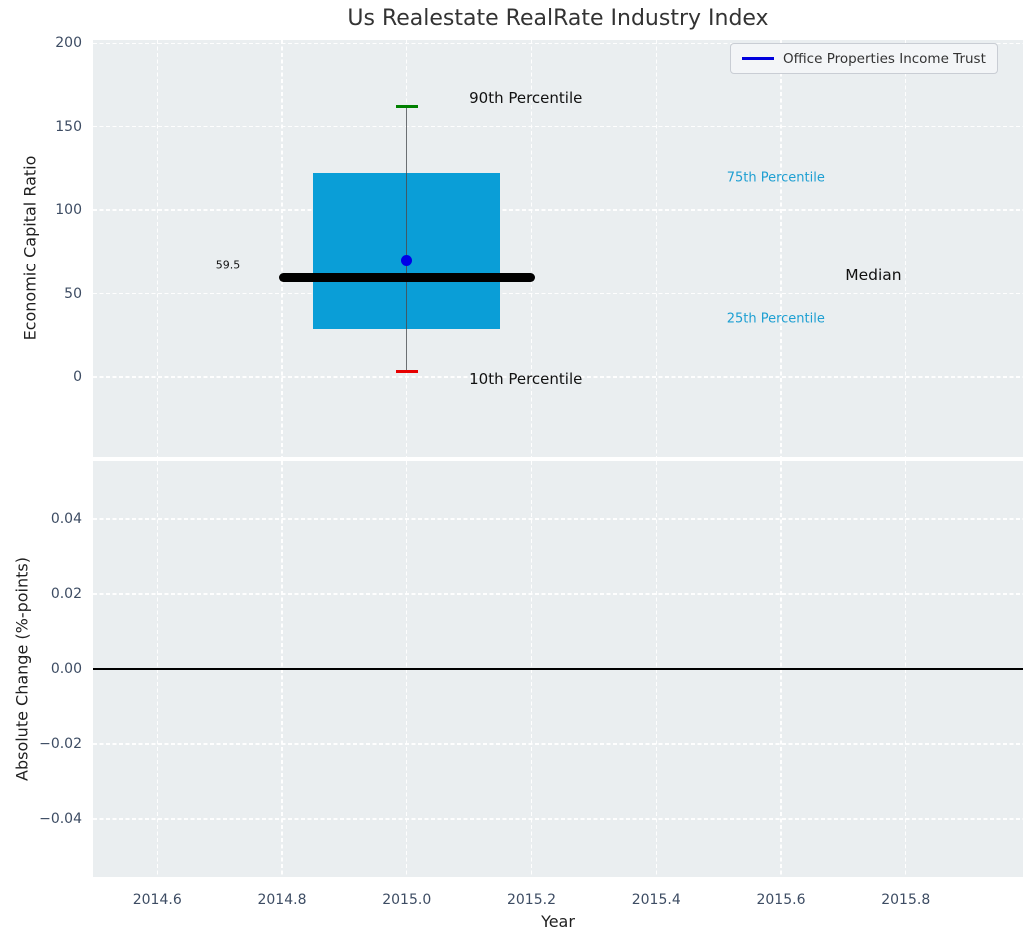 Image resolution: width=1034 pixels, height=942 pixels. What do you see at coordinates (558, 18) in the screenshot?
I see `chart-title: Us Realestate RealRate Industry Index` at bounding box center [558, 18].